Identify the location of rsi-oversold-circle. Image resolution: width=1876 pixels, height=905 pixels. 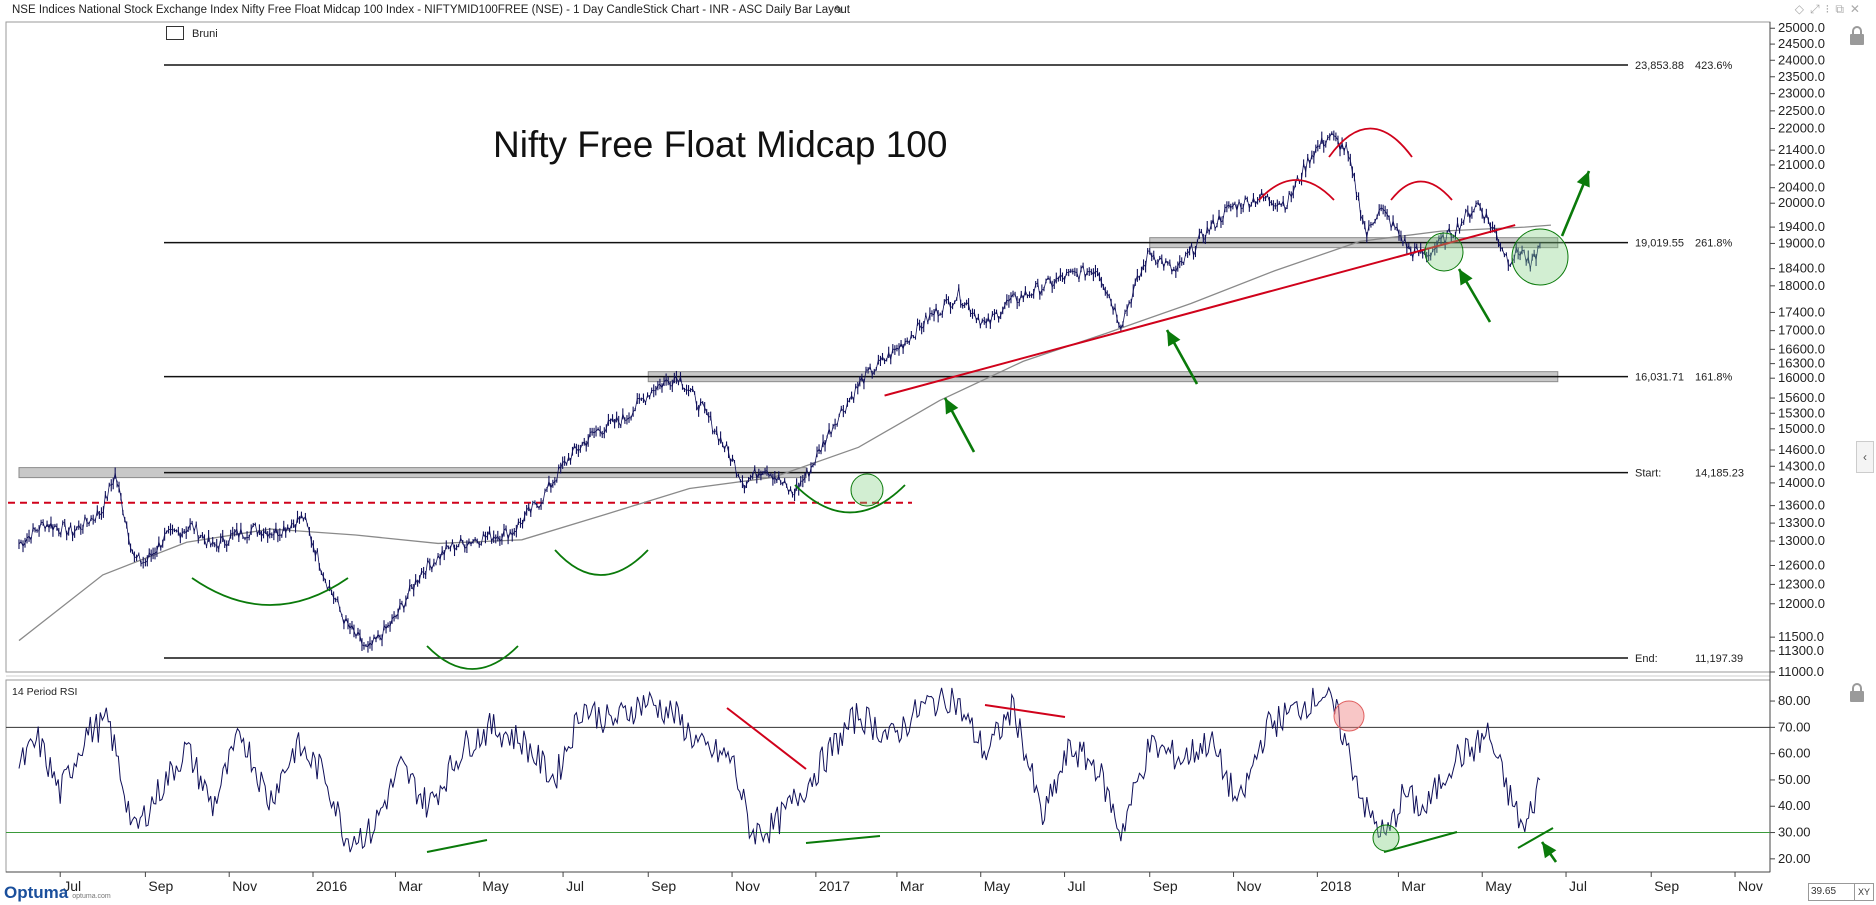
(1386, 838).